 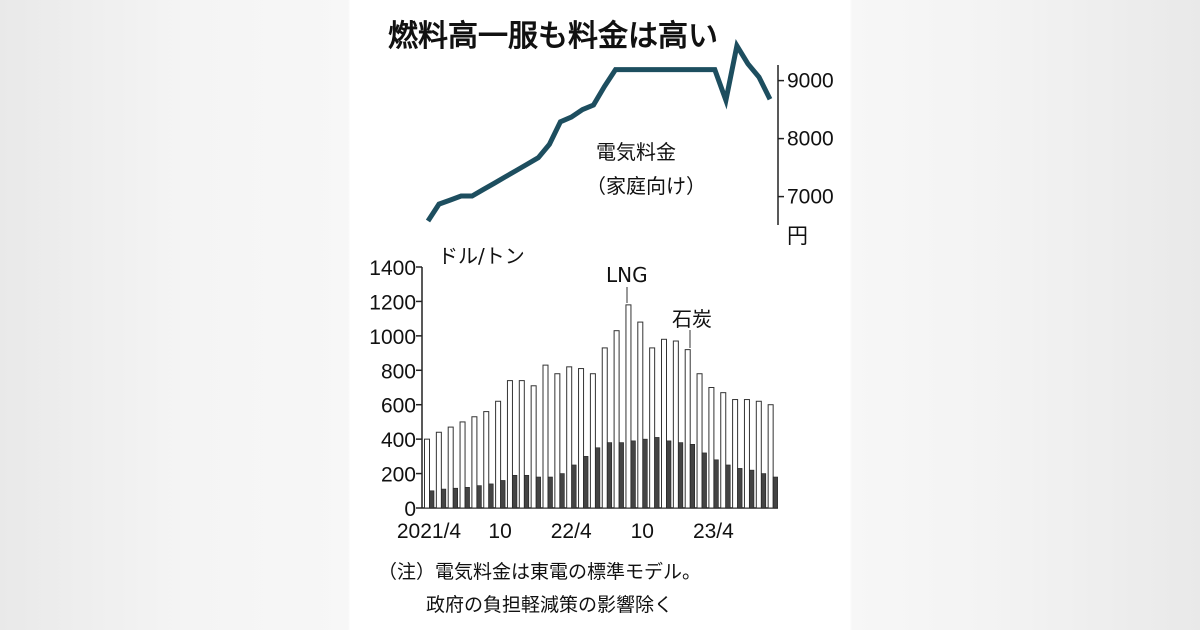 I want to click on fuel-x-tick-label: 2021/4, so click(x=429, y=531).